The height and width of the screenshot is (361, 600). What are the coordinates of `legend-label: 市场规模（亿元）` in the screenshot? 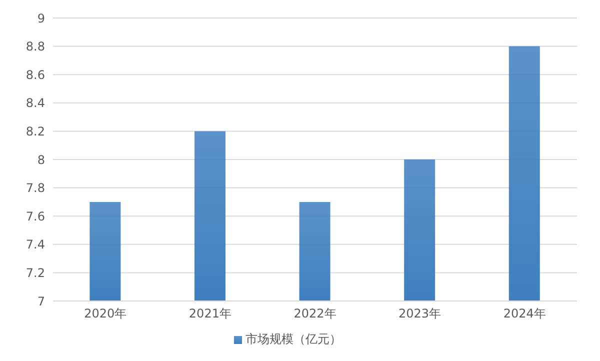 It's located at (294, 339).